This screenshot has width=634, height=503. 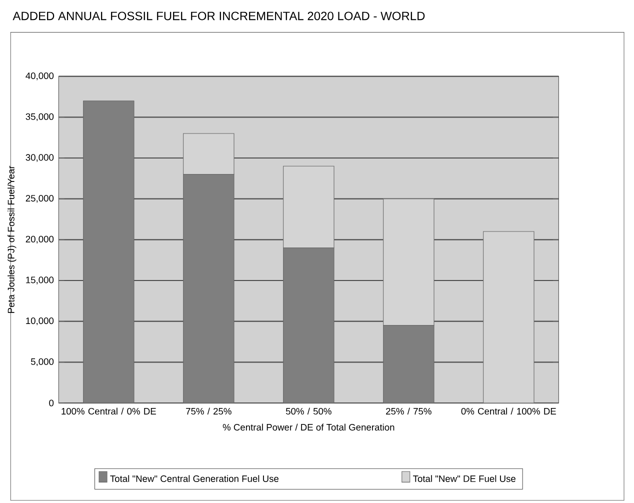 I want to click on y-tick-label: 5,000, so click(x=42, y=362).